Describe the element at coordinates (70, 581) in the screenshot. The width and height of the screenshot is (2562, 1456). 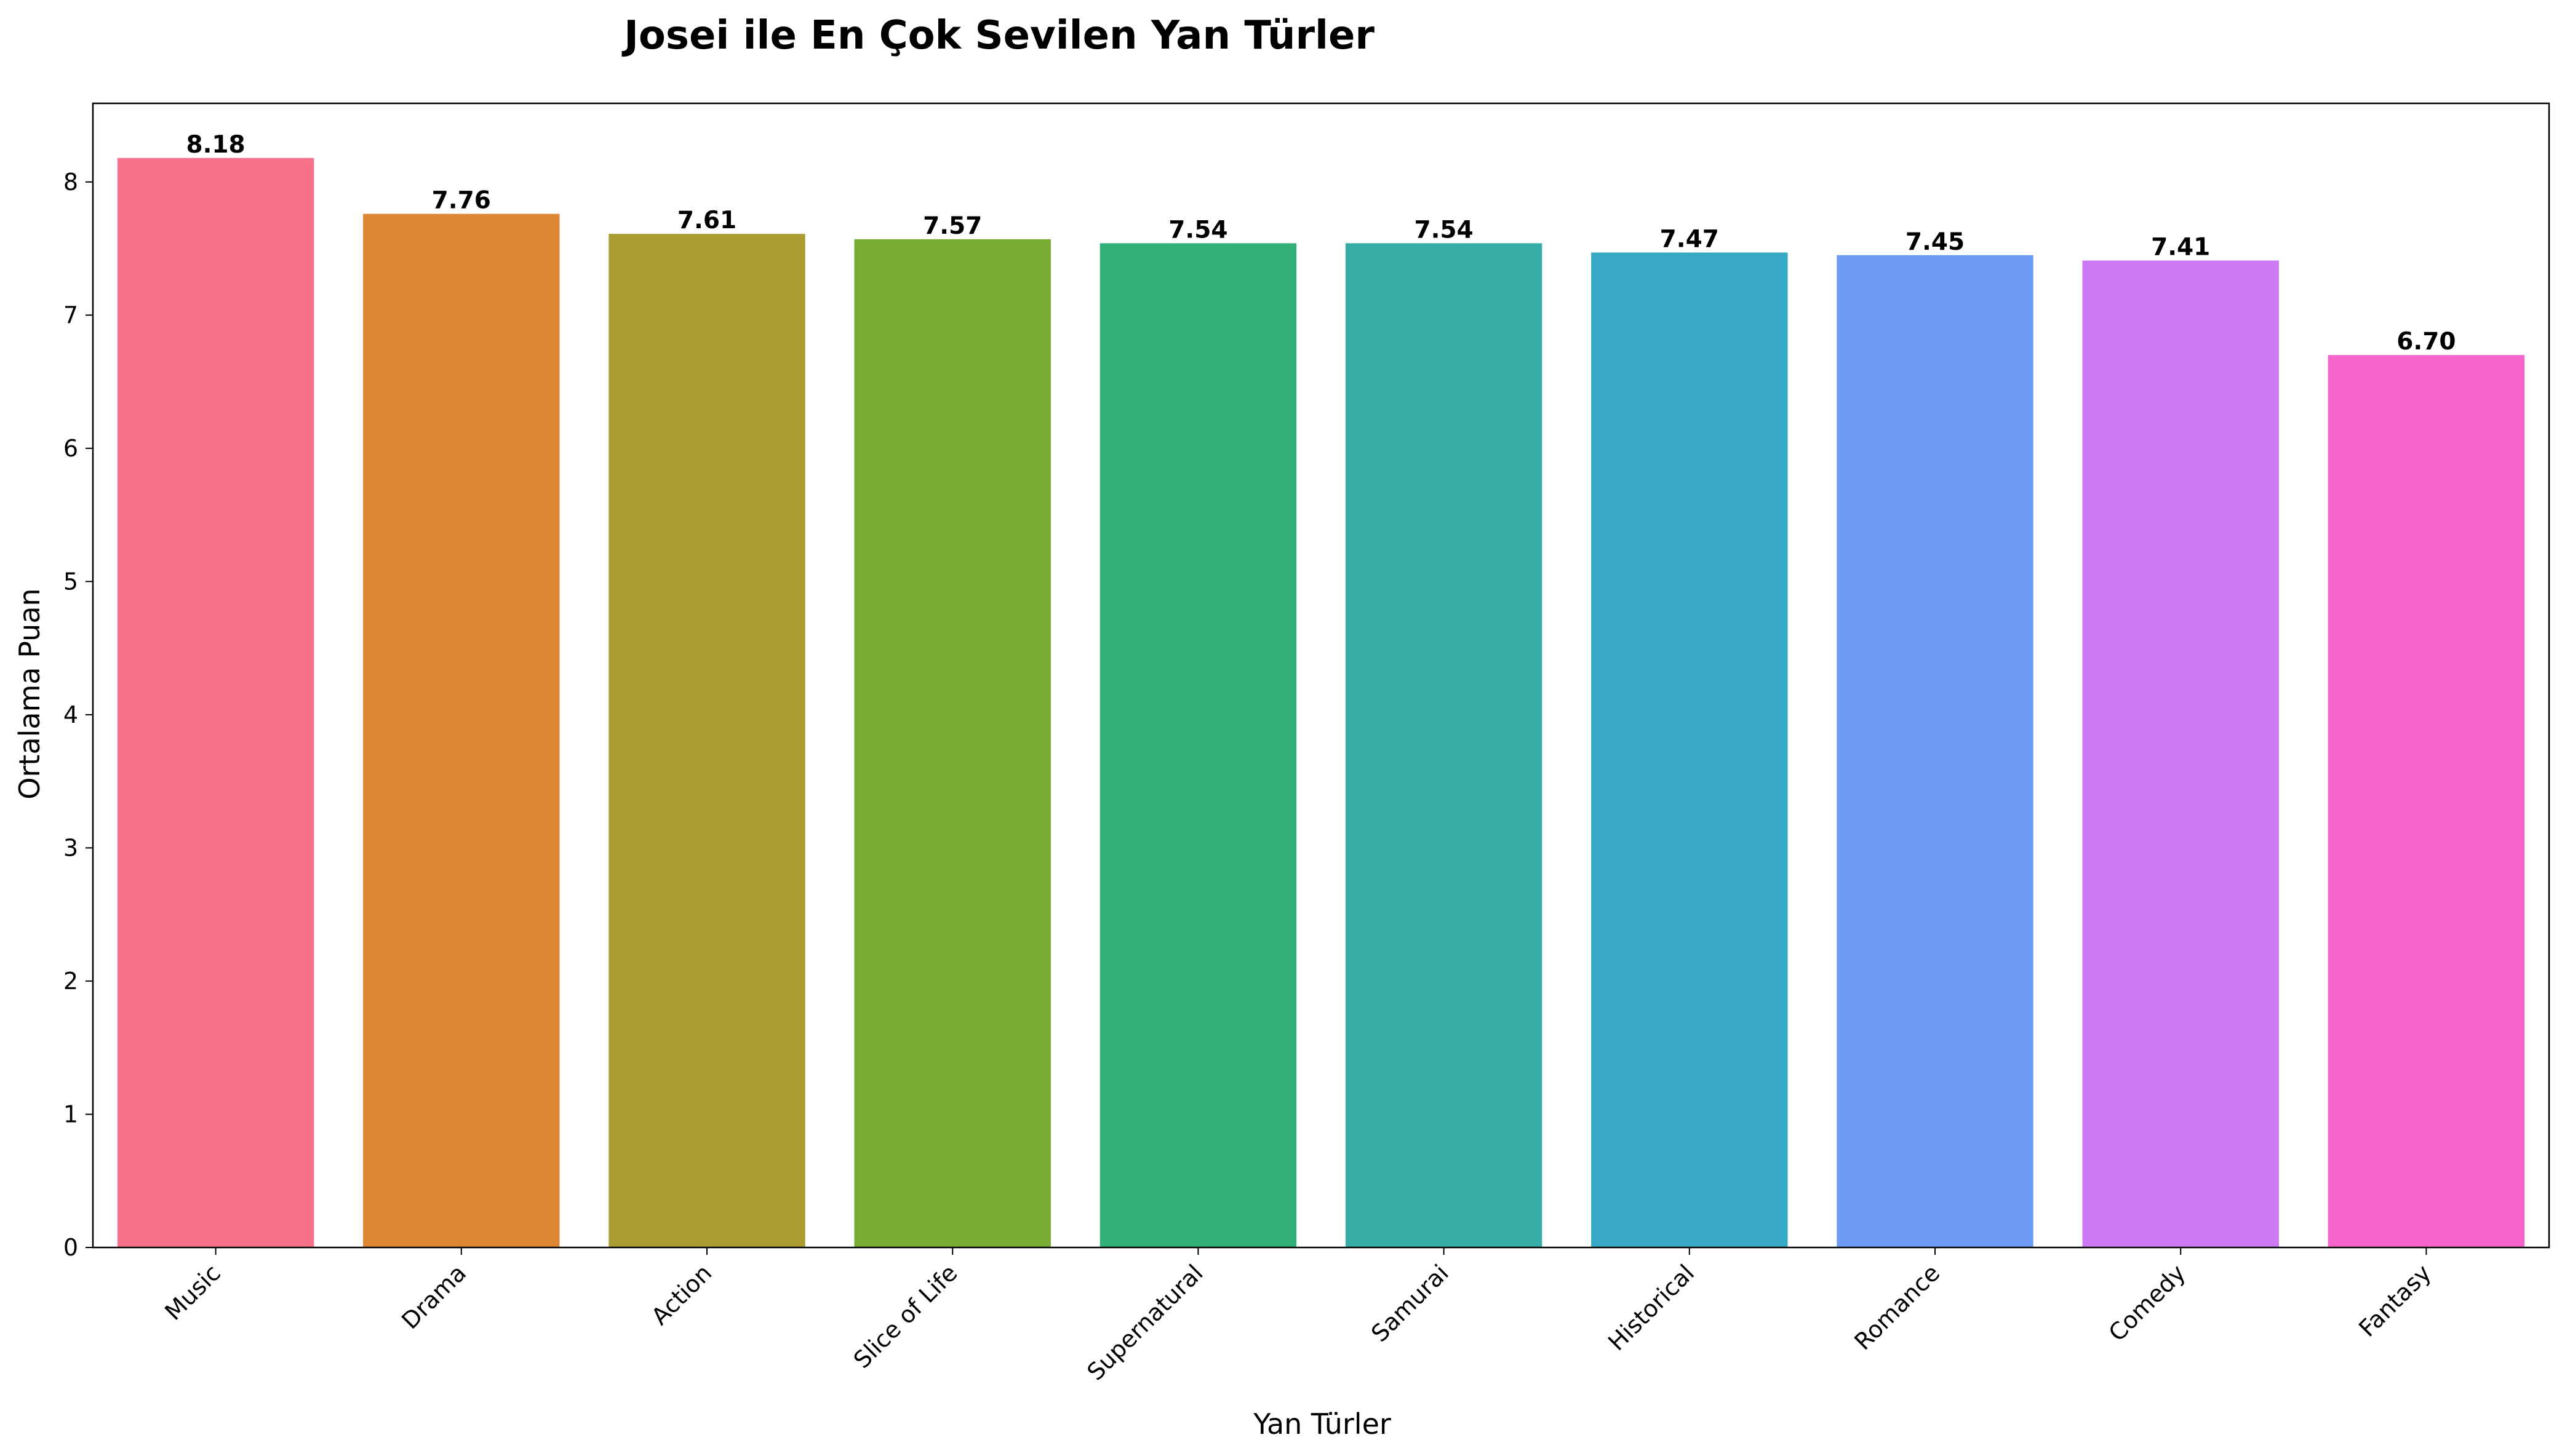
I see `y-tick-label: 5` at that location.